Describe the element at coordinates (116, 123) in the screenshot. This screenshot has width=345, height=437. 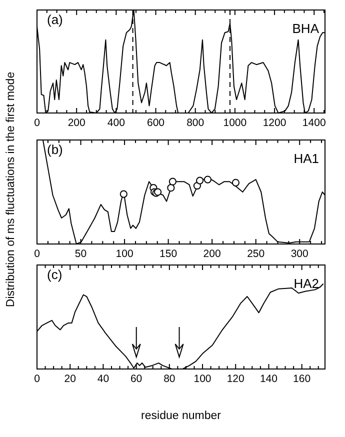
I see `x-tick-label: 400` at that location.